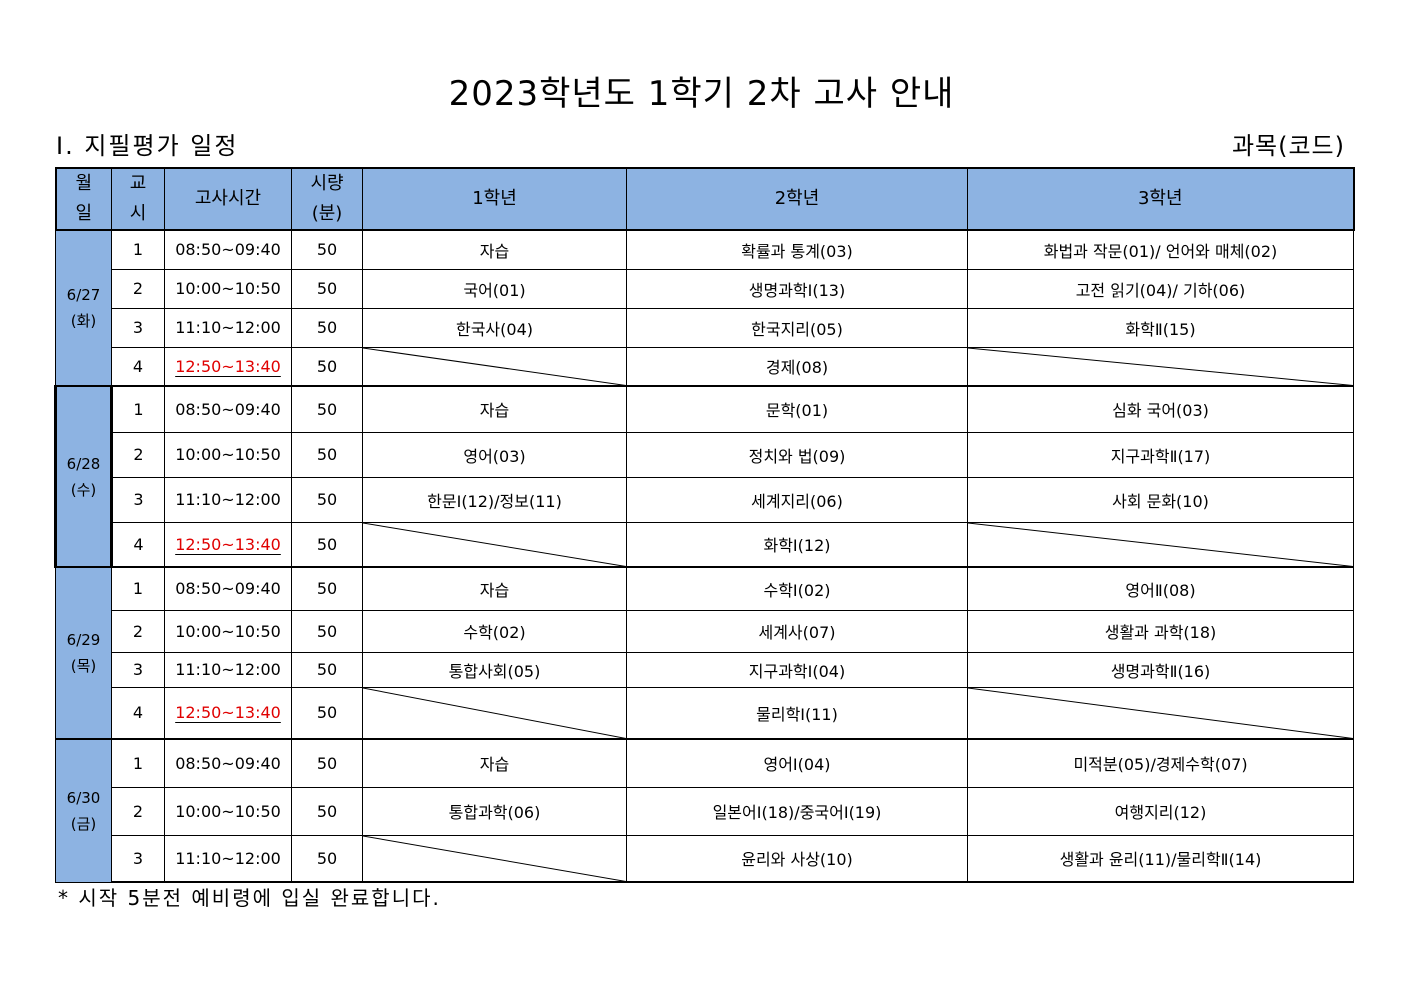  What do you see at coordinates (494, 631) in the screenshot?
I see `grade1-subject-cell: 수학(02)` at bounding box center [494, 631].